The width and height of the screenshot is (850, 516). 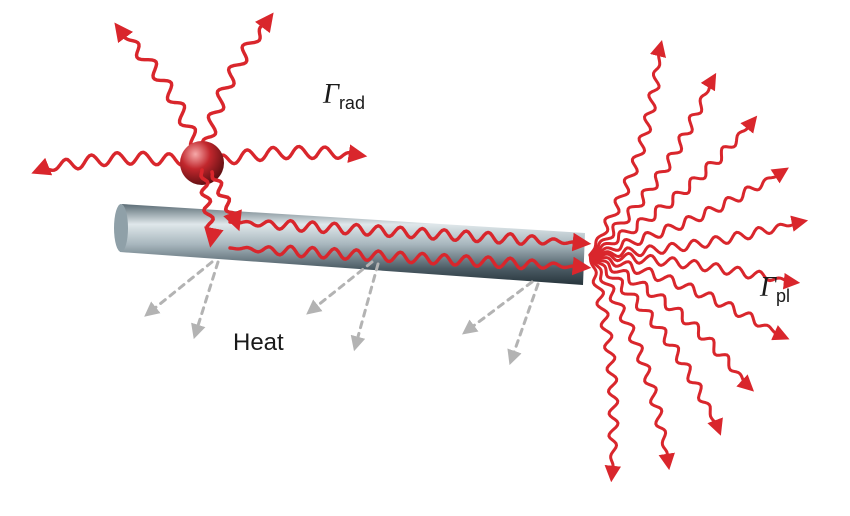 I want to click on guided-plasmon, so click(x=410, y=247).